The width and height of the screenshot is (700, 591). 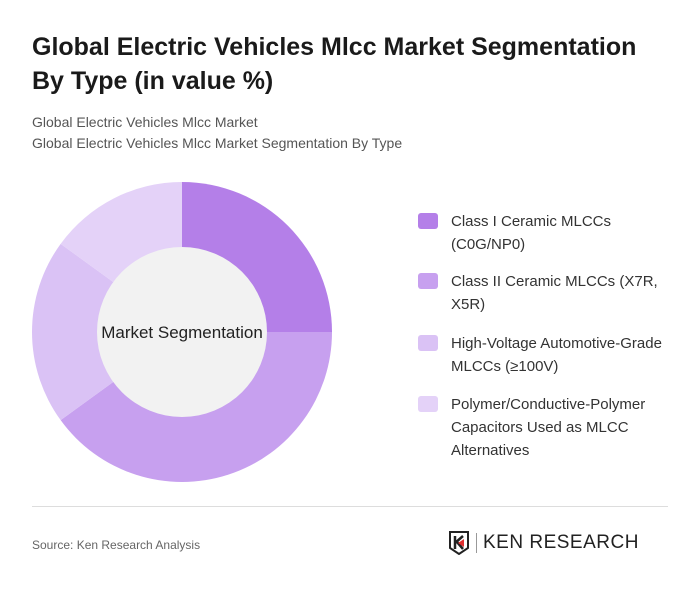 I want to click on legend-label: Class I Ceramic MLCCs (C0G/NP0), so click(x=531, y=233).